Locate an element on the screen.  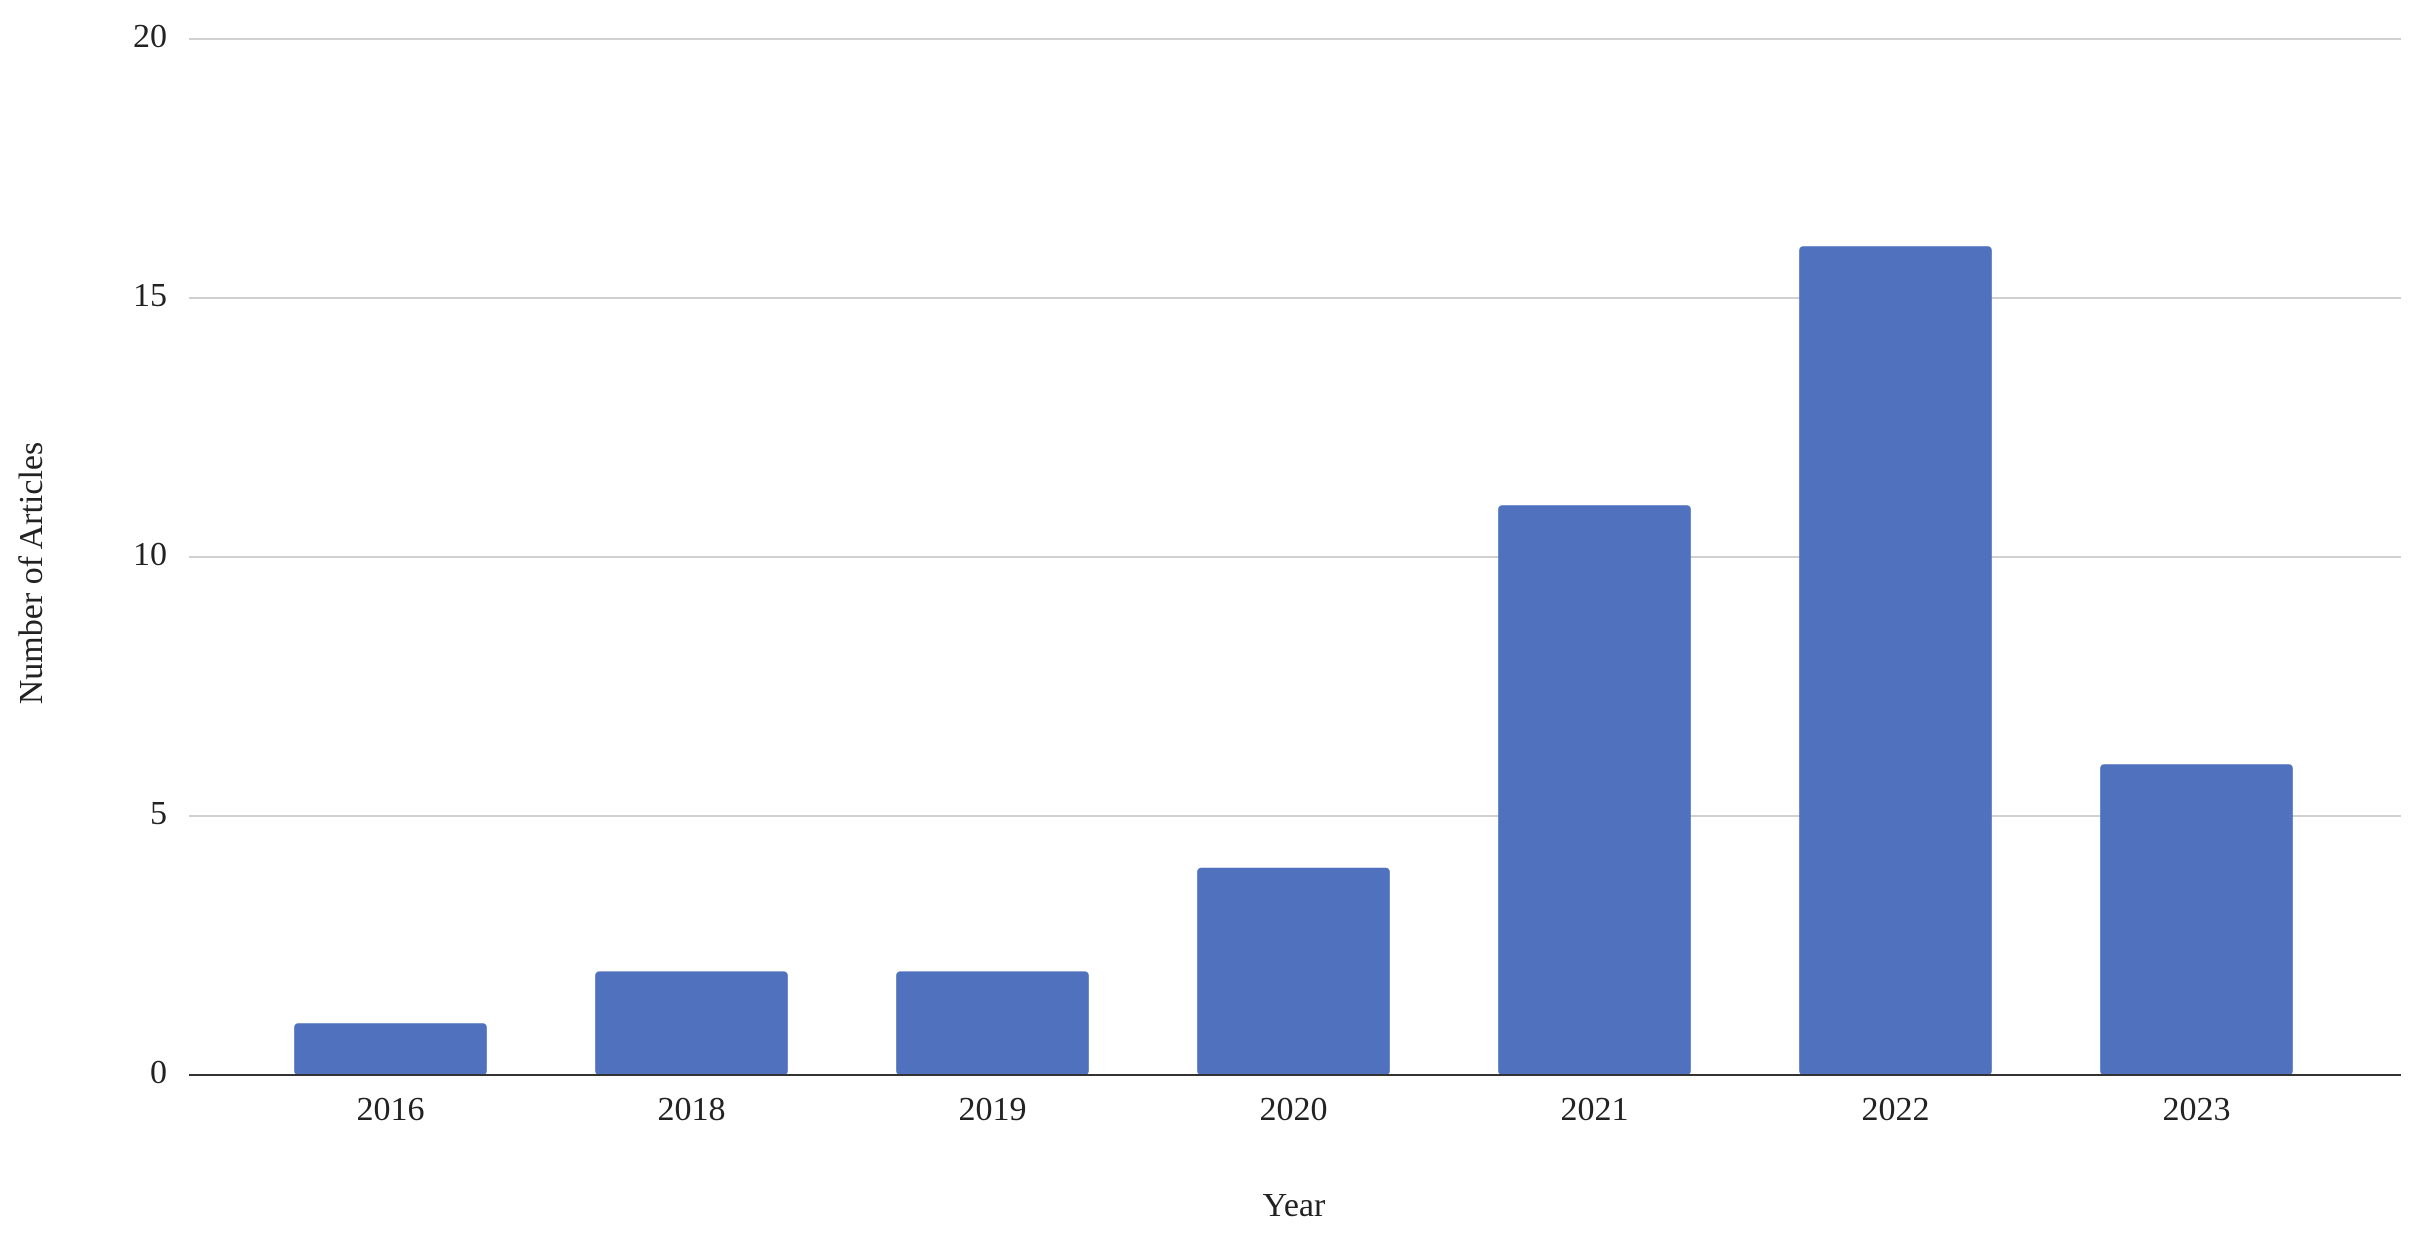
x-tick-label: 2019 is located at coordinates (993, 1109).